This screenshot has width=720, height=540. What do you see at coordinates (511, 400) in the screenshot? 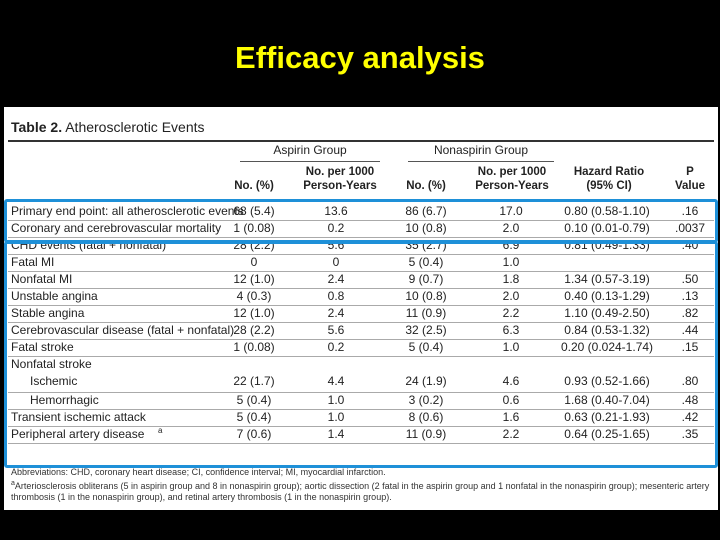
I see `cell-nonaspirin-rate: 0.6` at bounding box center [511, 400].